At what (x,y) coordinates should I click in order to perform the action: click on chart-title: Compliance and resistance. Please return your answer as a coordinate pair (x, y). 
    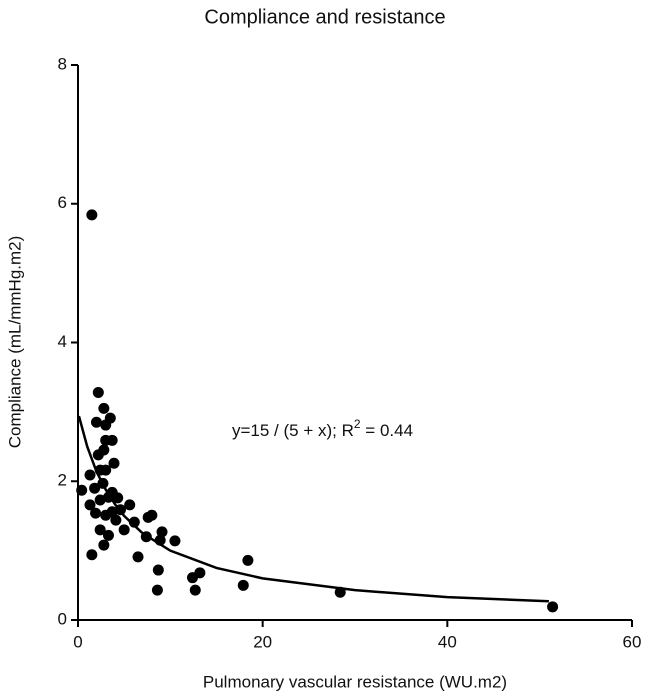
    Looking at the image, I should click on (324, 17).